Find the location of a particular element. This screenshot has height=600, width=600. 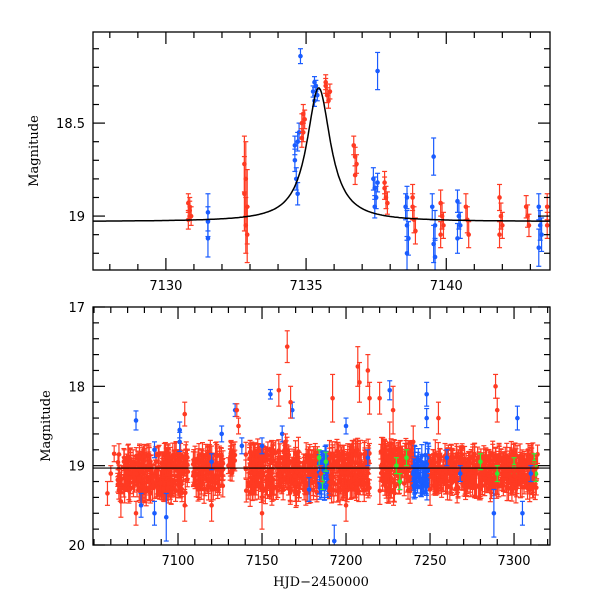

y-tick-label: 19 is located at coordinates (76, 217).